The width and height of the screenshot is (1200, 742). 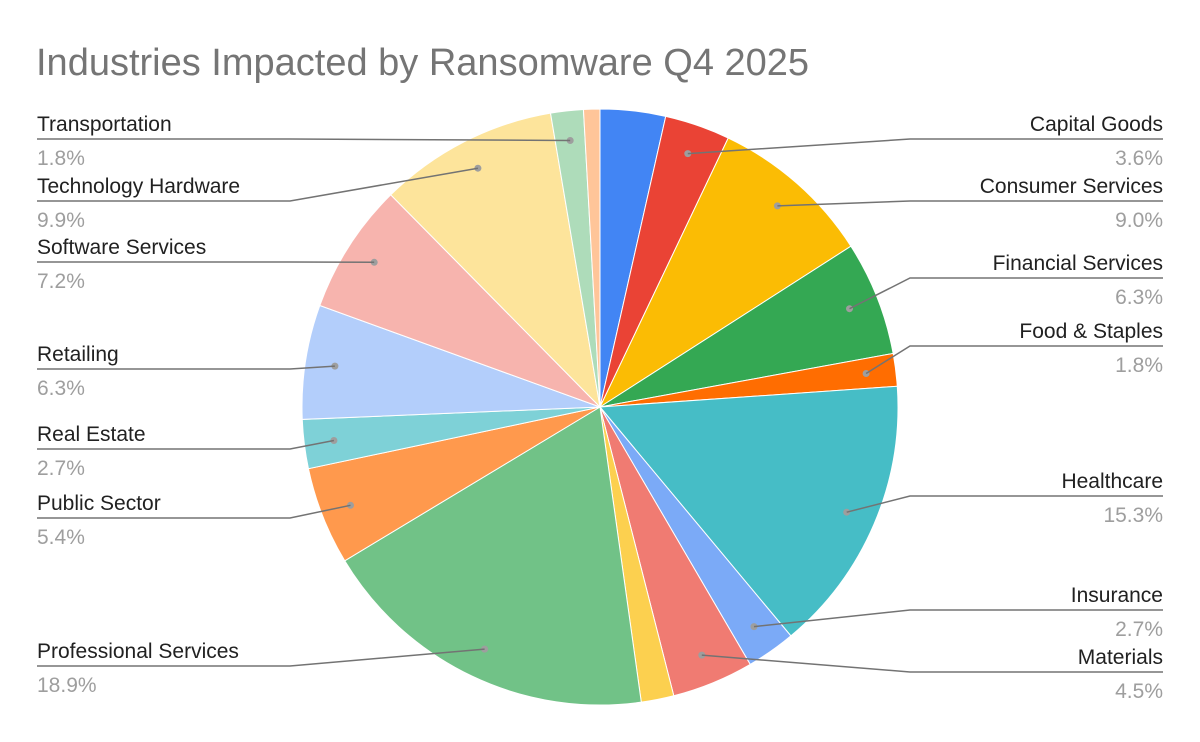 What do you see at coordinates (1139, 297) in the screenshot?
I see `slice-percent-financial-services: 6.3%` at bounding box center [1139, 297].